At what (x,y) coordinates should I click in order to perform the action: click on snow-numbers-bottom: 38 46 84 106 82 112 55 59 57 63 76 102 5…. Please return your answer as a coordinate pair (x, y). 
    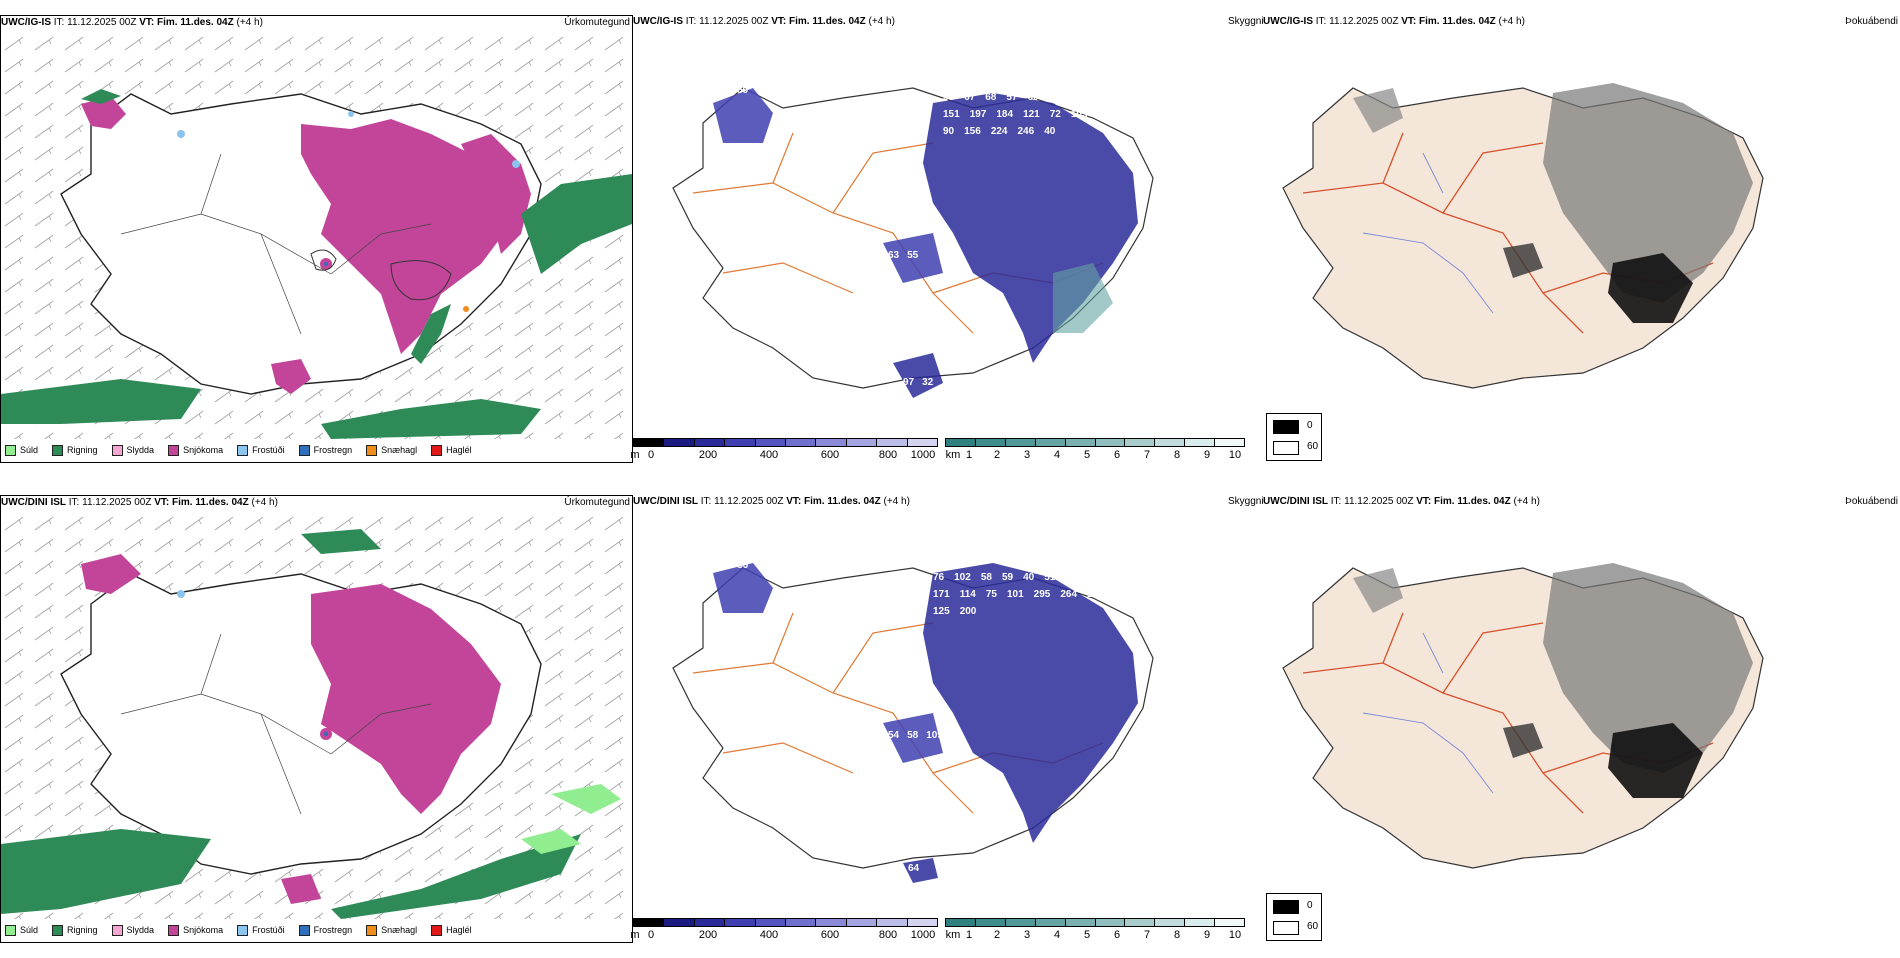
    Looking at the image, I should click on (1047, 586).